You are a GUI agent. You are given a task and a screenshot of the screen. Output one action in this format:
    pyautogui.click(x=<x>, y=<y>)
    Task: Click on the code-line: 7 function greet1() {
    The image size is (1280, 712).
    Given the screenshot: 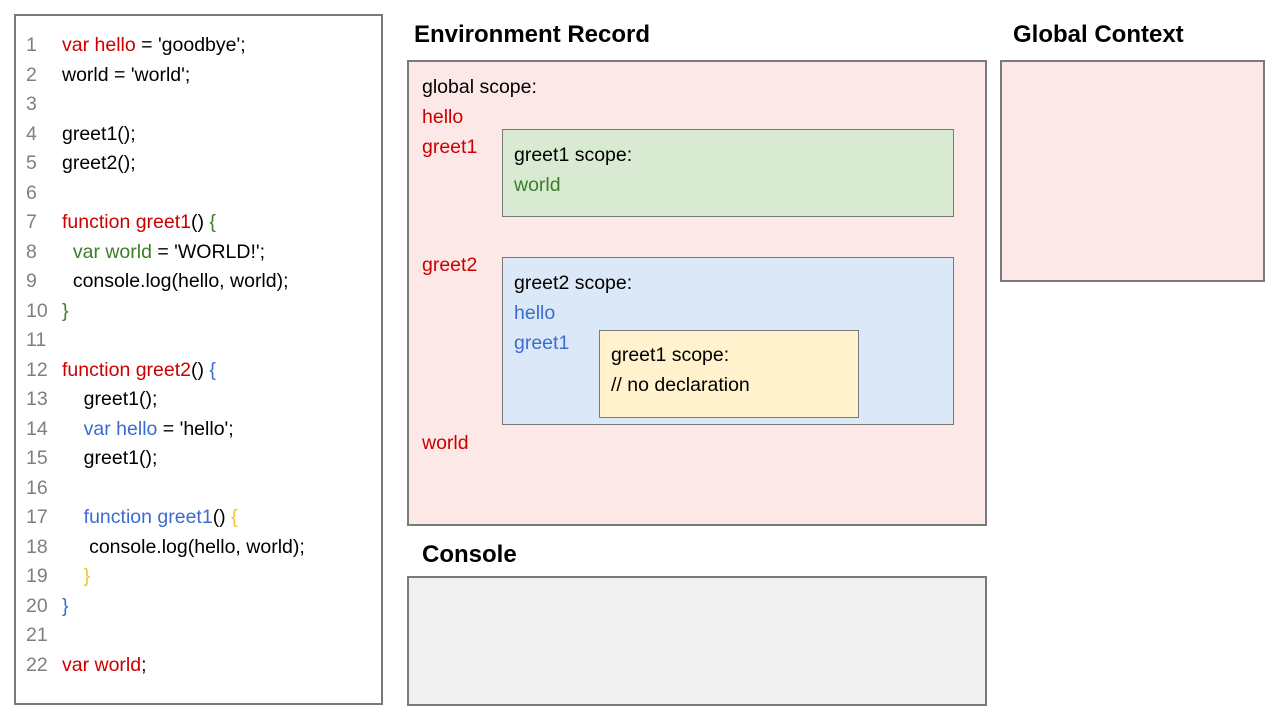 What is the action you would take?
    pyautogui.click(x=203, y=223)
    